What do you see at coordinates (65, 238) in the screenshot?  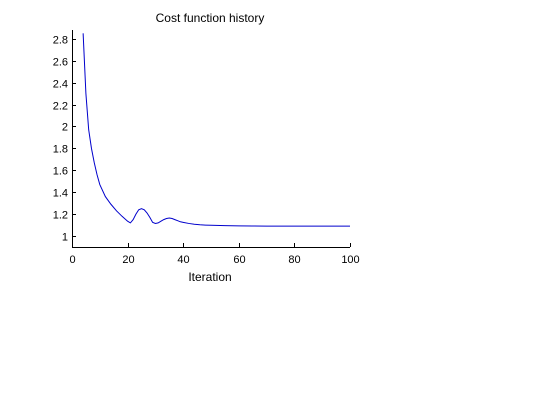 I see `y-tick-label: 1` at bounding box center [65, 238].